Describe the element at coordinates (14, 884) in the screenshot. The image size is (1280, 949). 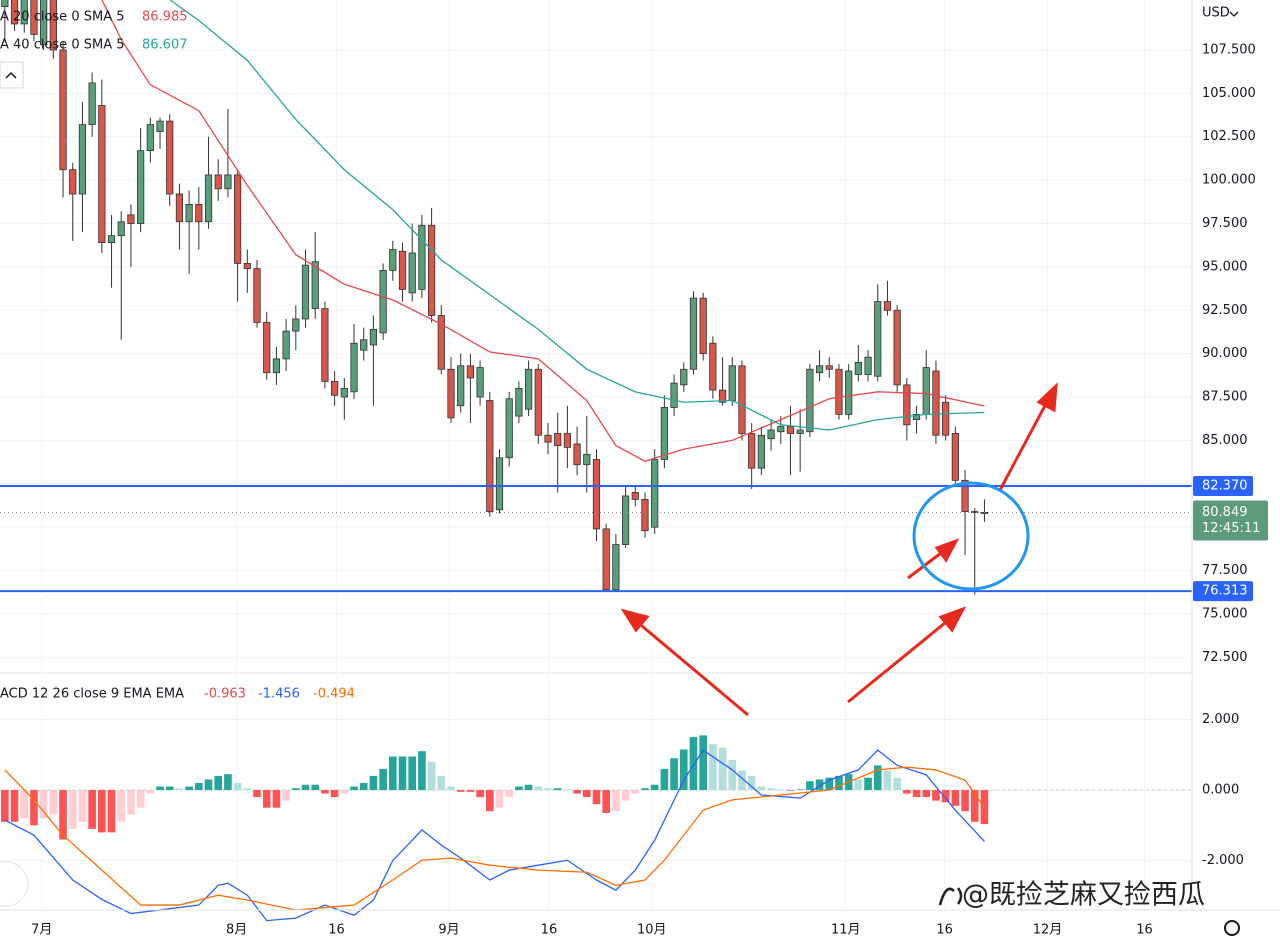
I see `logo` at that location.